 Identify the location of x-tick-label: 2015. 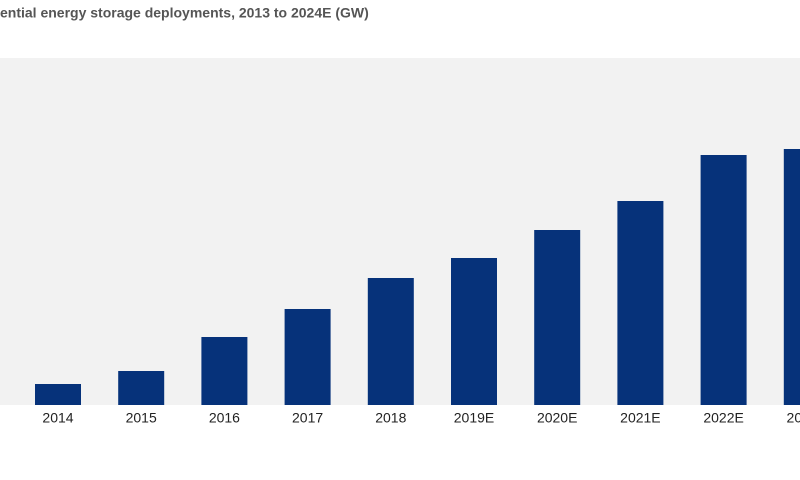
(141, 418).